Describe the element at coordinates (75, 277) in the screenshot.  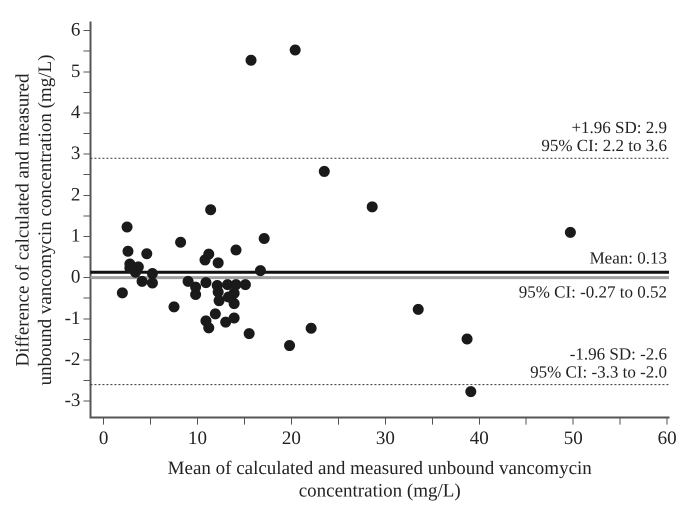
I see `y-tick-label: 0` at that location.